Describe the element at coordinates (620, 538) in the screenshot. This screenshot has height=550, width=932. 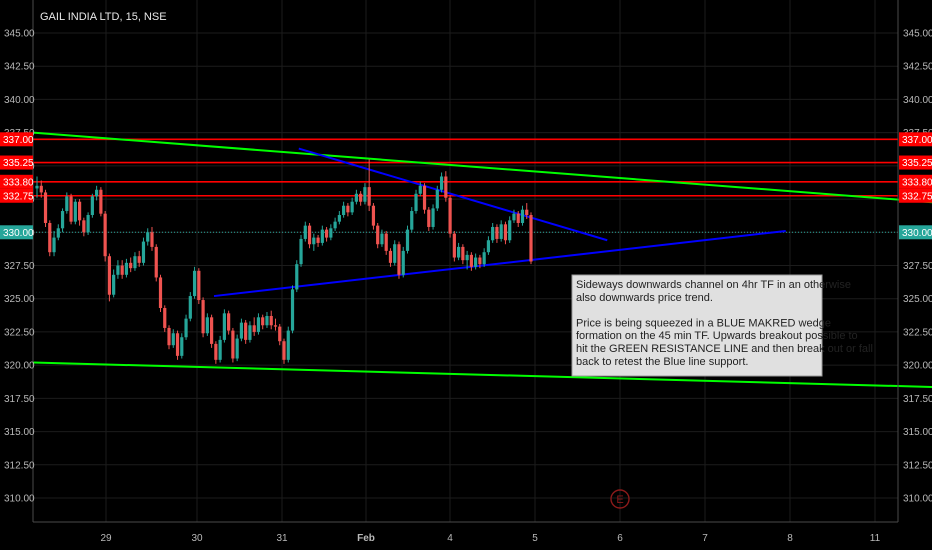
I see `x-tick-label: 6` at that location.